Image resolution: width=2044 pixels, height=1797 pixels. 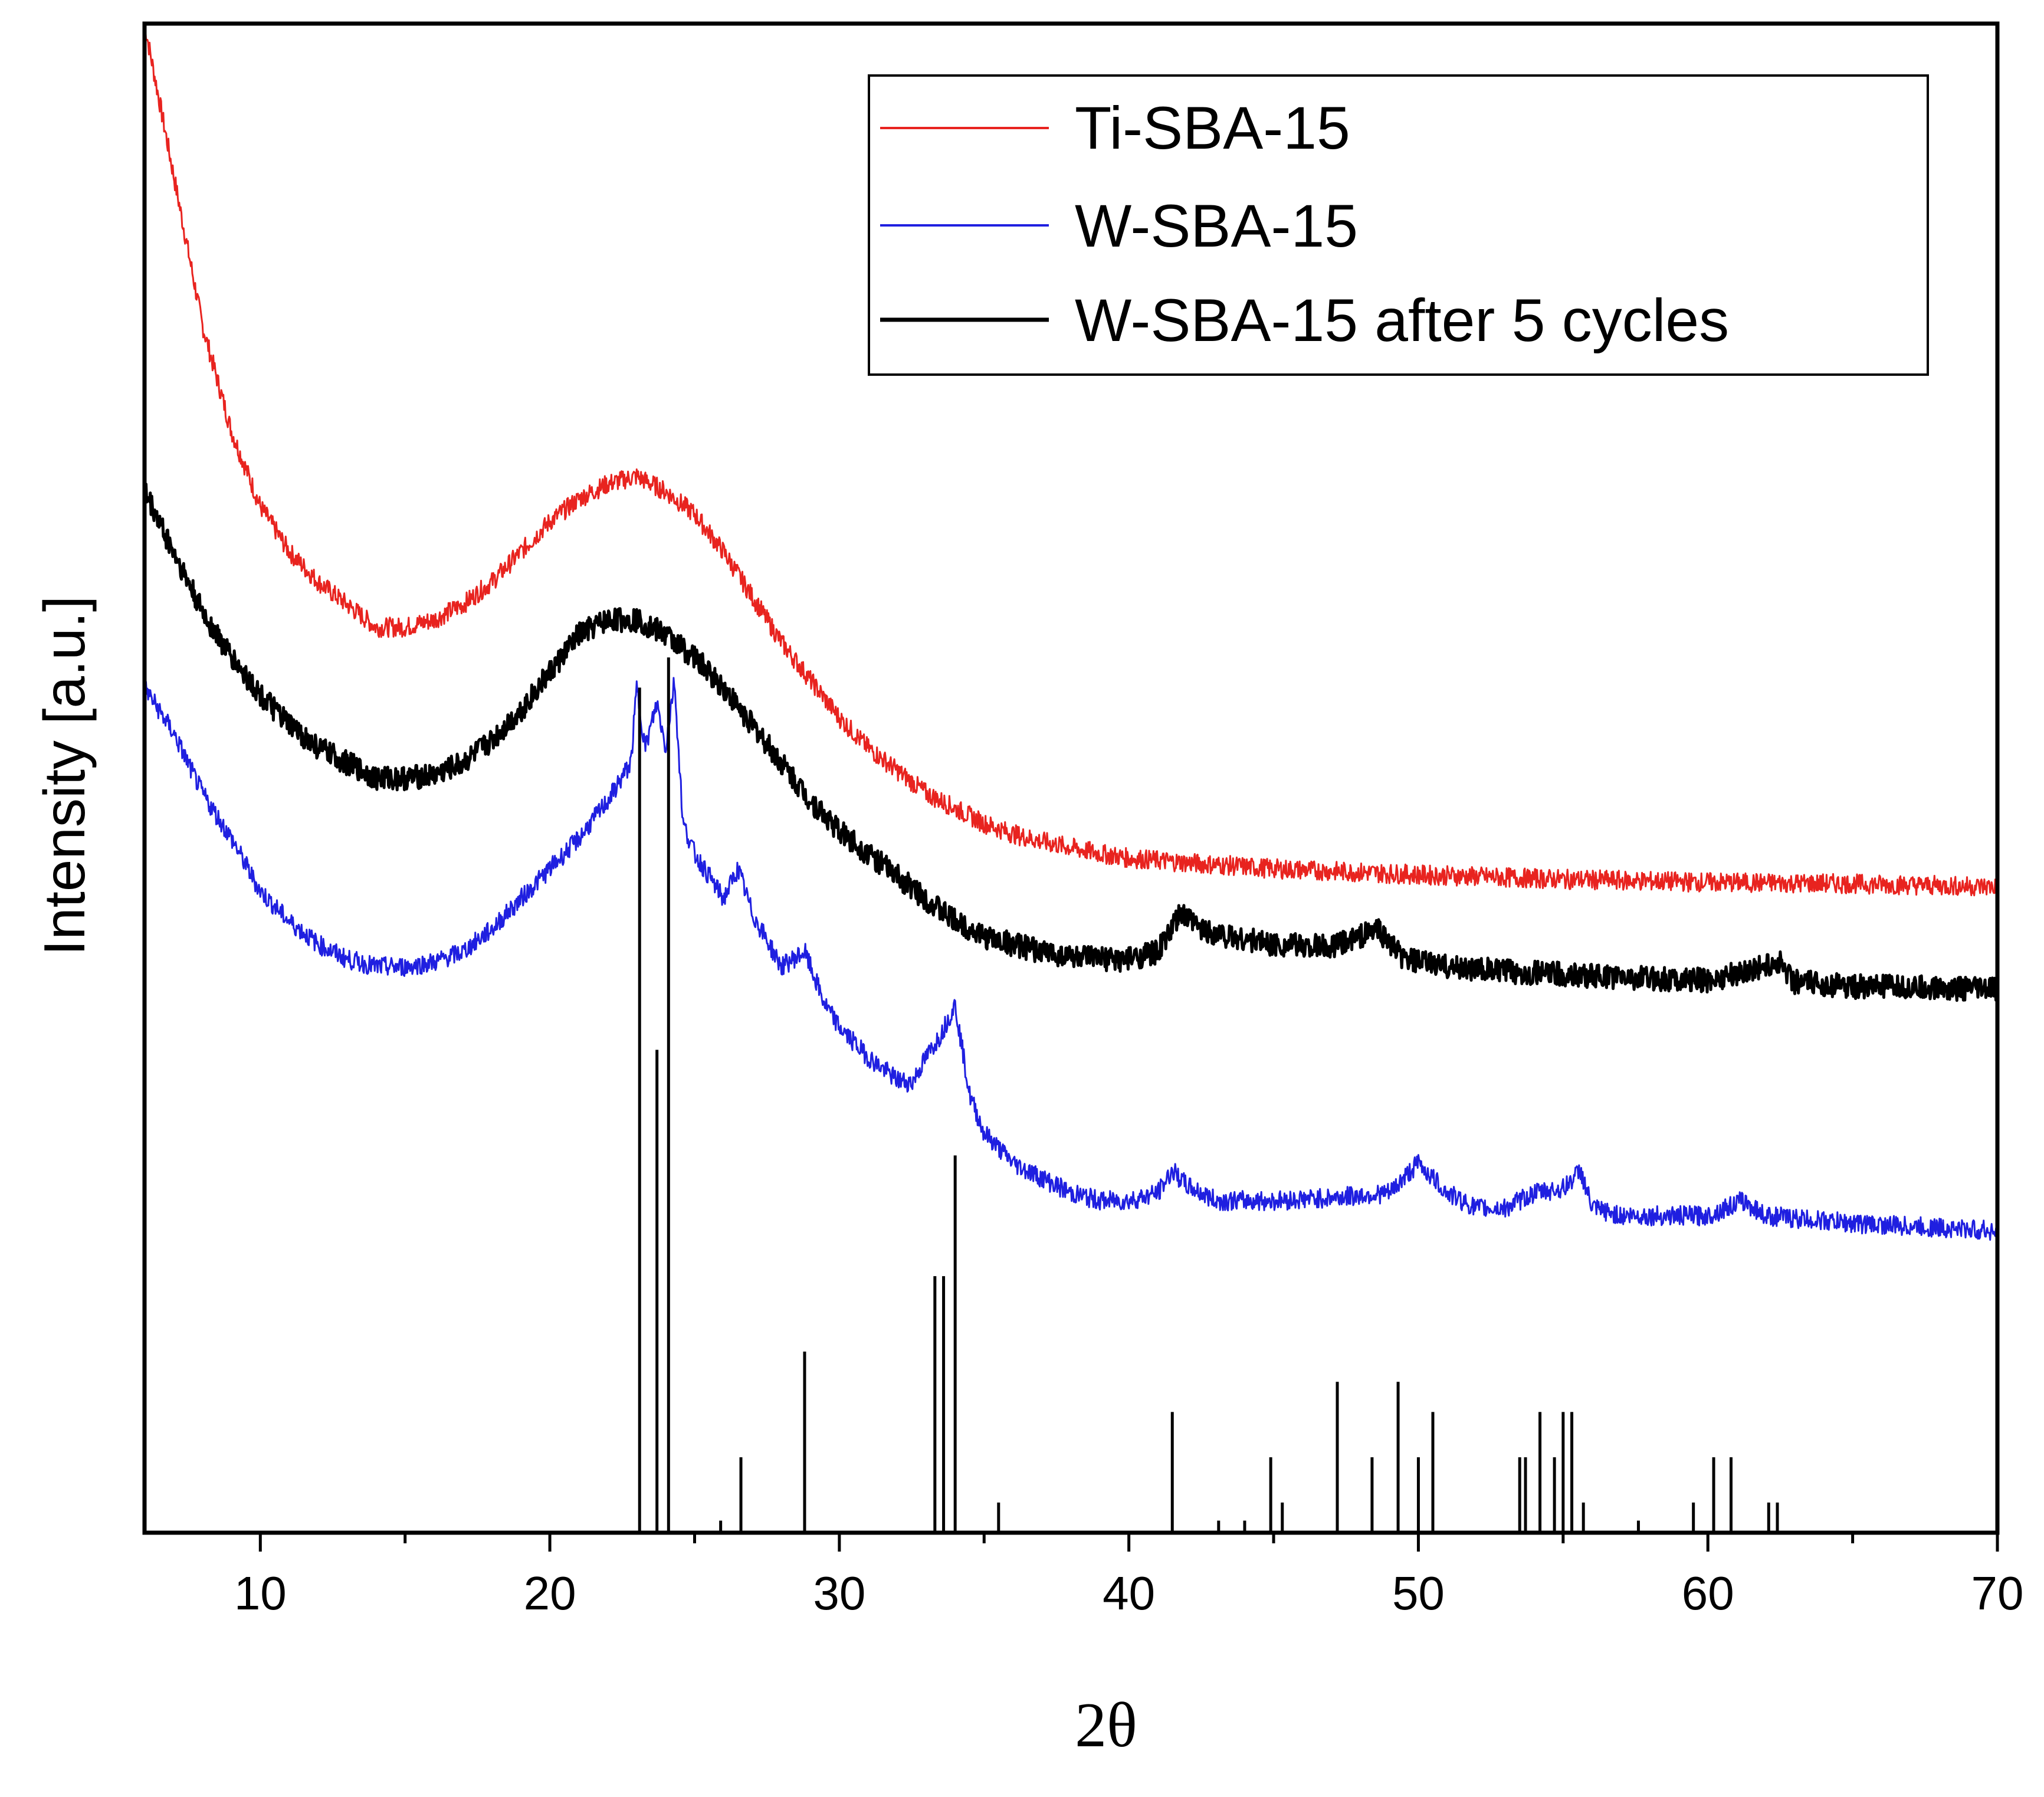 I want to click on x-tick-label: 50, so click(x=1419, y=1593).